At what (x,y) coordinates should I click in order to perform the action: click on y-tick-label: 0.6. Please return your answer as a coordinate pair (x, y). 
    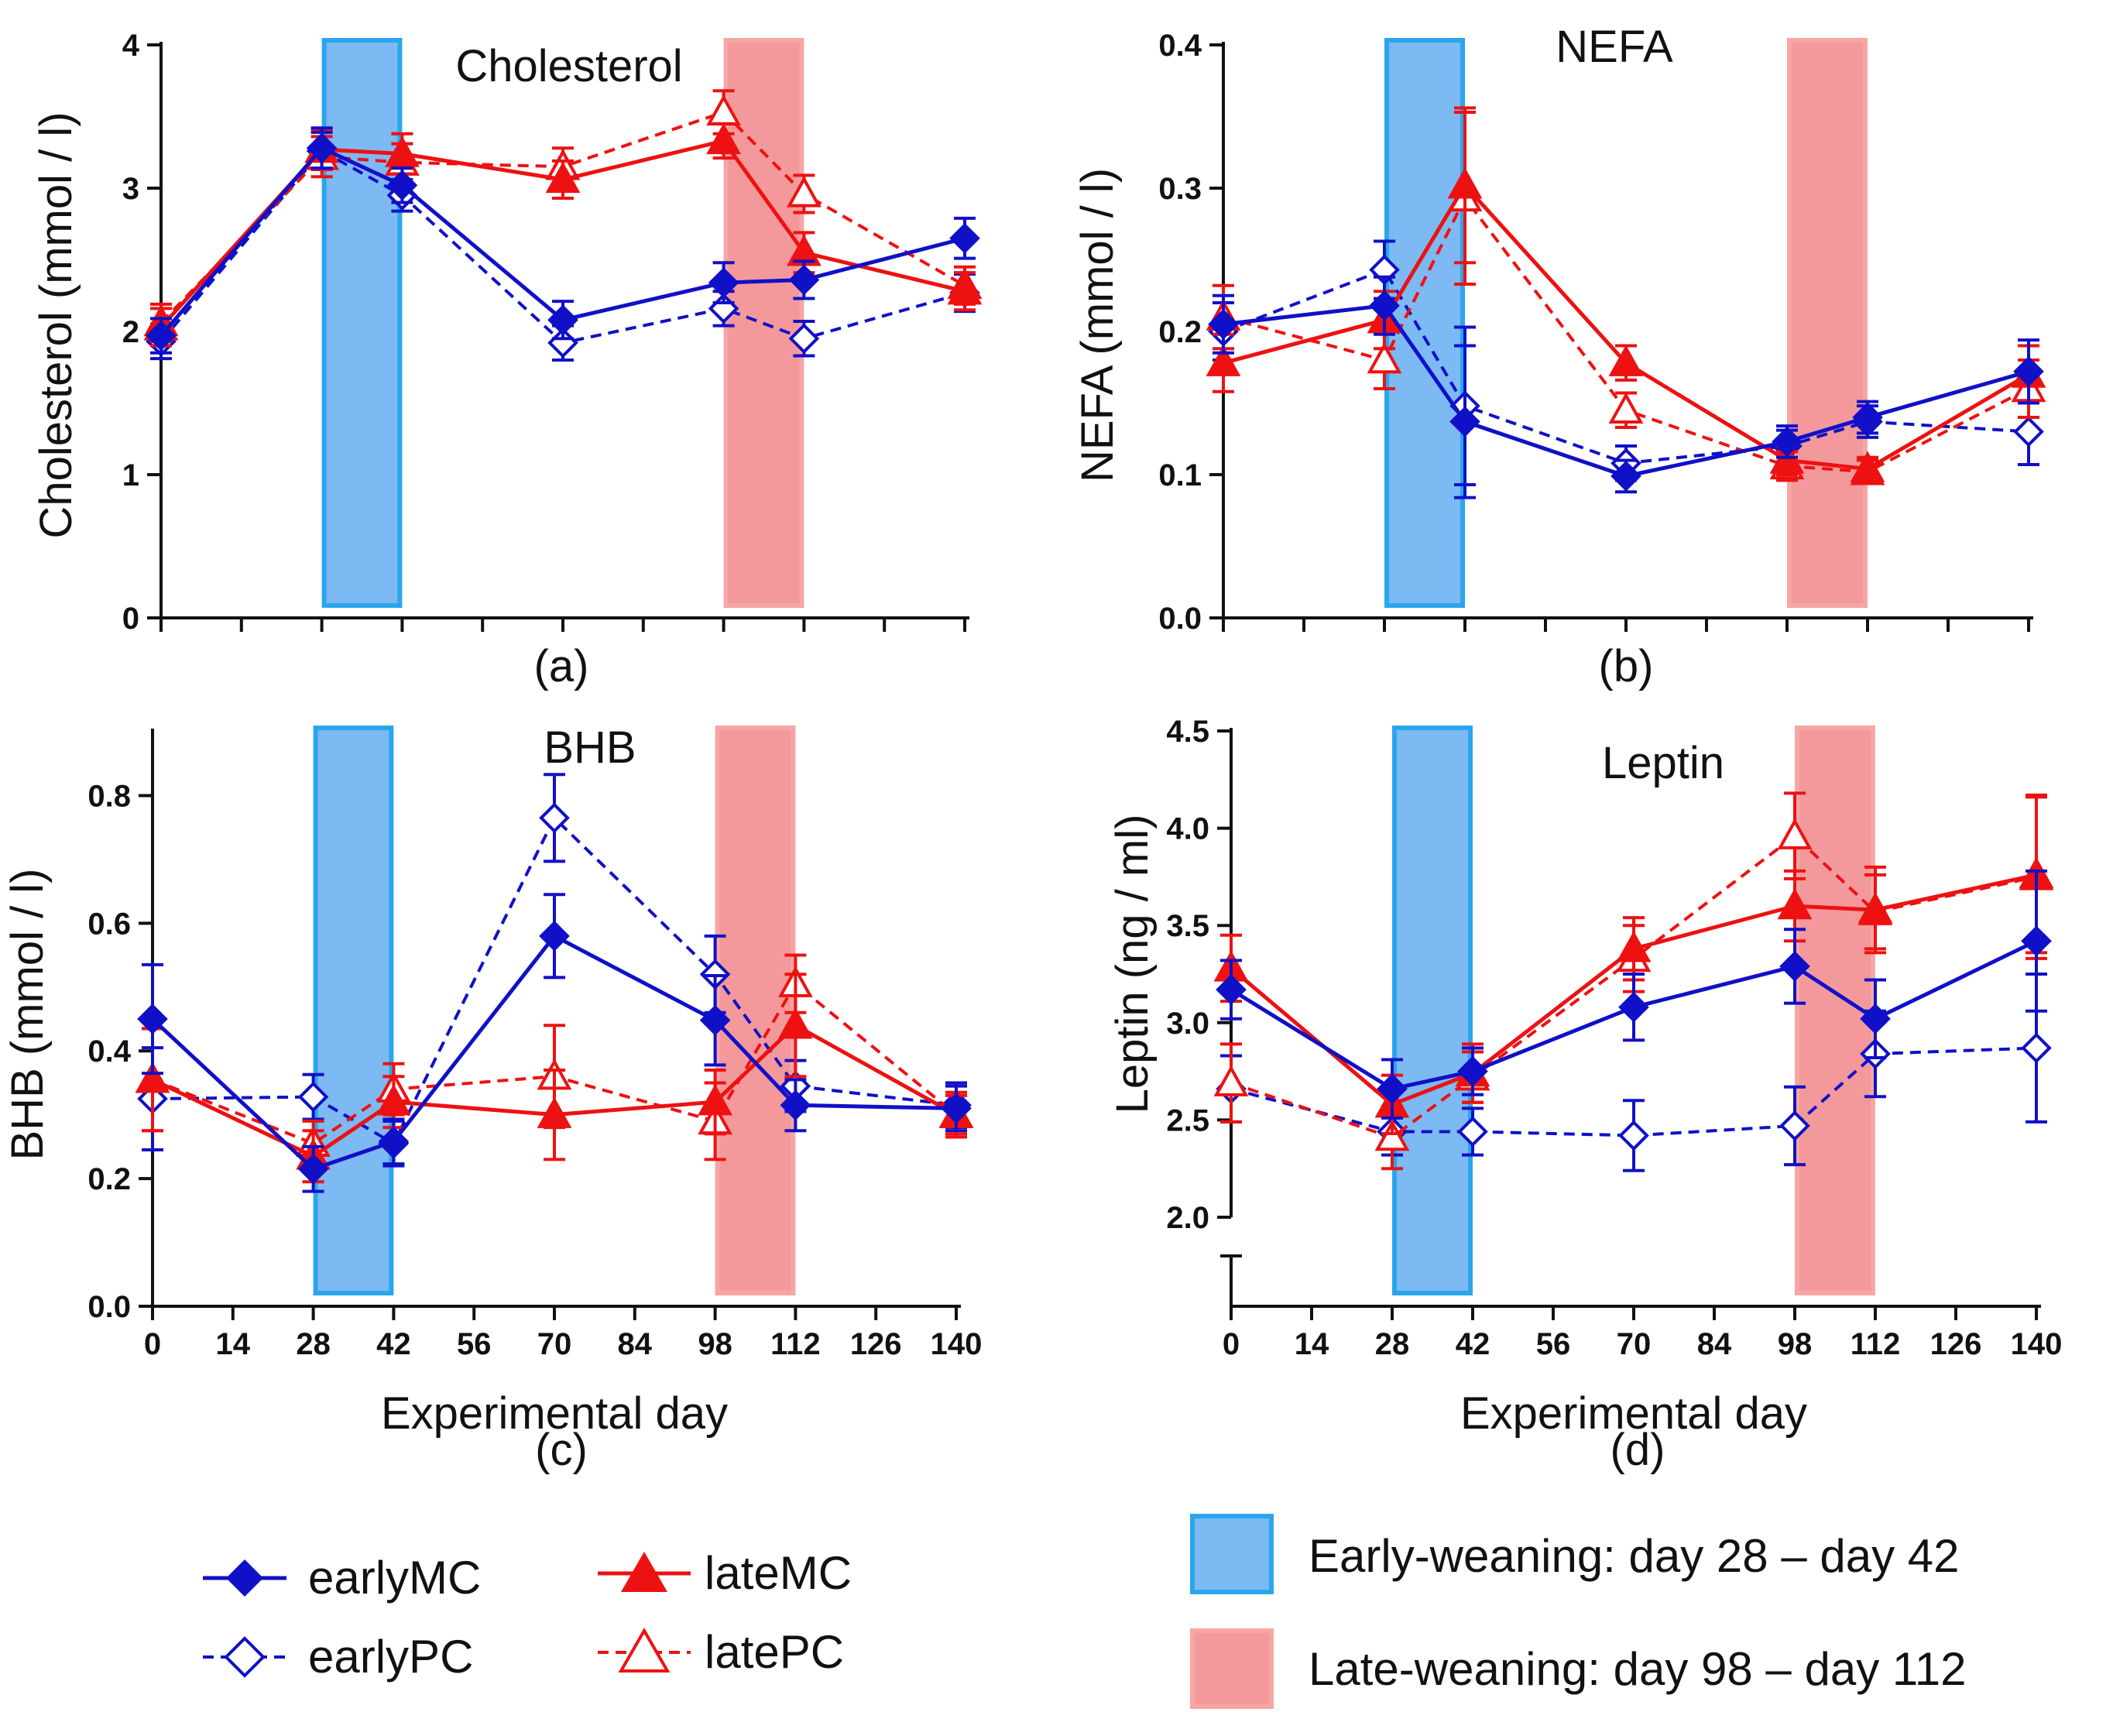
    Looking at the image, I should click on (109, 924).